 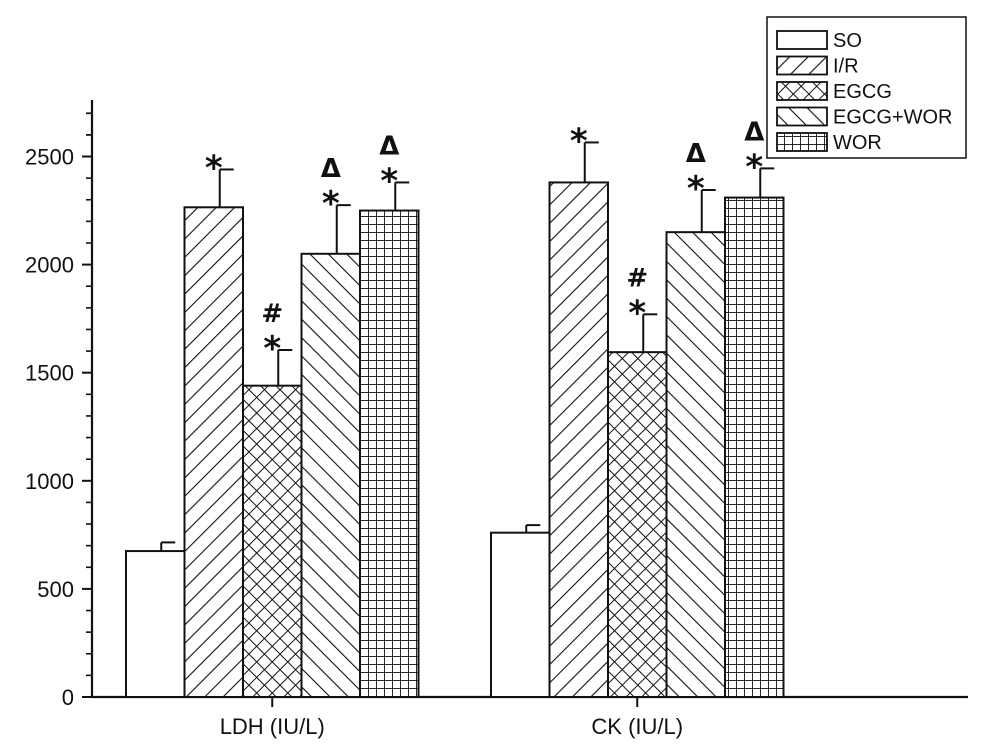 What do you see at coordinates (55, 589) in the screenshot?
I see `y-tick-label: 500` at bounding box center [55, 589].